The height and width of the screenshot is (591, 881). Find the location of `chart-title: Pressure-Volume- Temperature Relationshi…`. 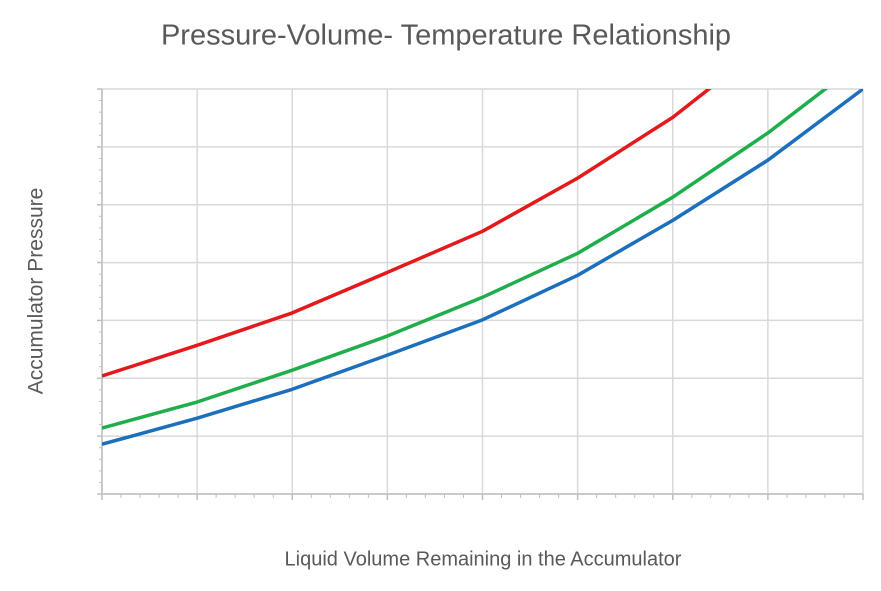

chart-title: Pressure-Volume- Temperature Relationshi… is located at coordinates (446, 36).